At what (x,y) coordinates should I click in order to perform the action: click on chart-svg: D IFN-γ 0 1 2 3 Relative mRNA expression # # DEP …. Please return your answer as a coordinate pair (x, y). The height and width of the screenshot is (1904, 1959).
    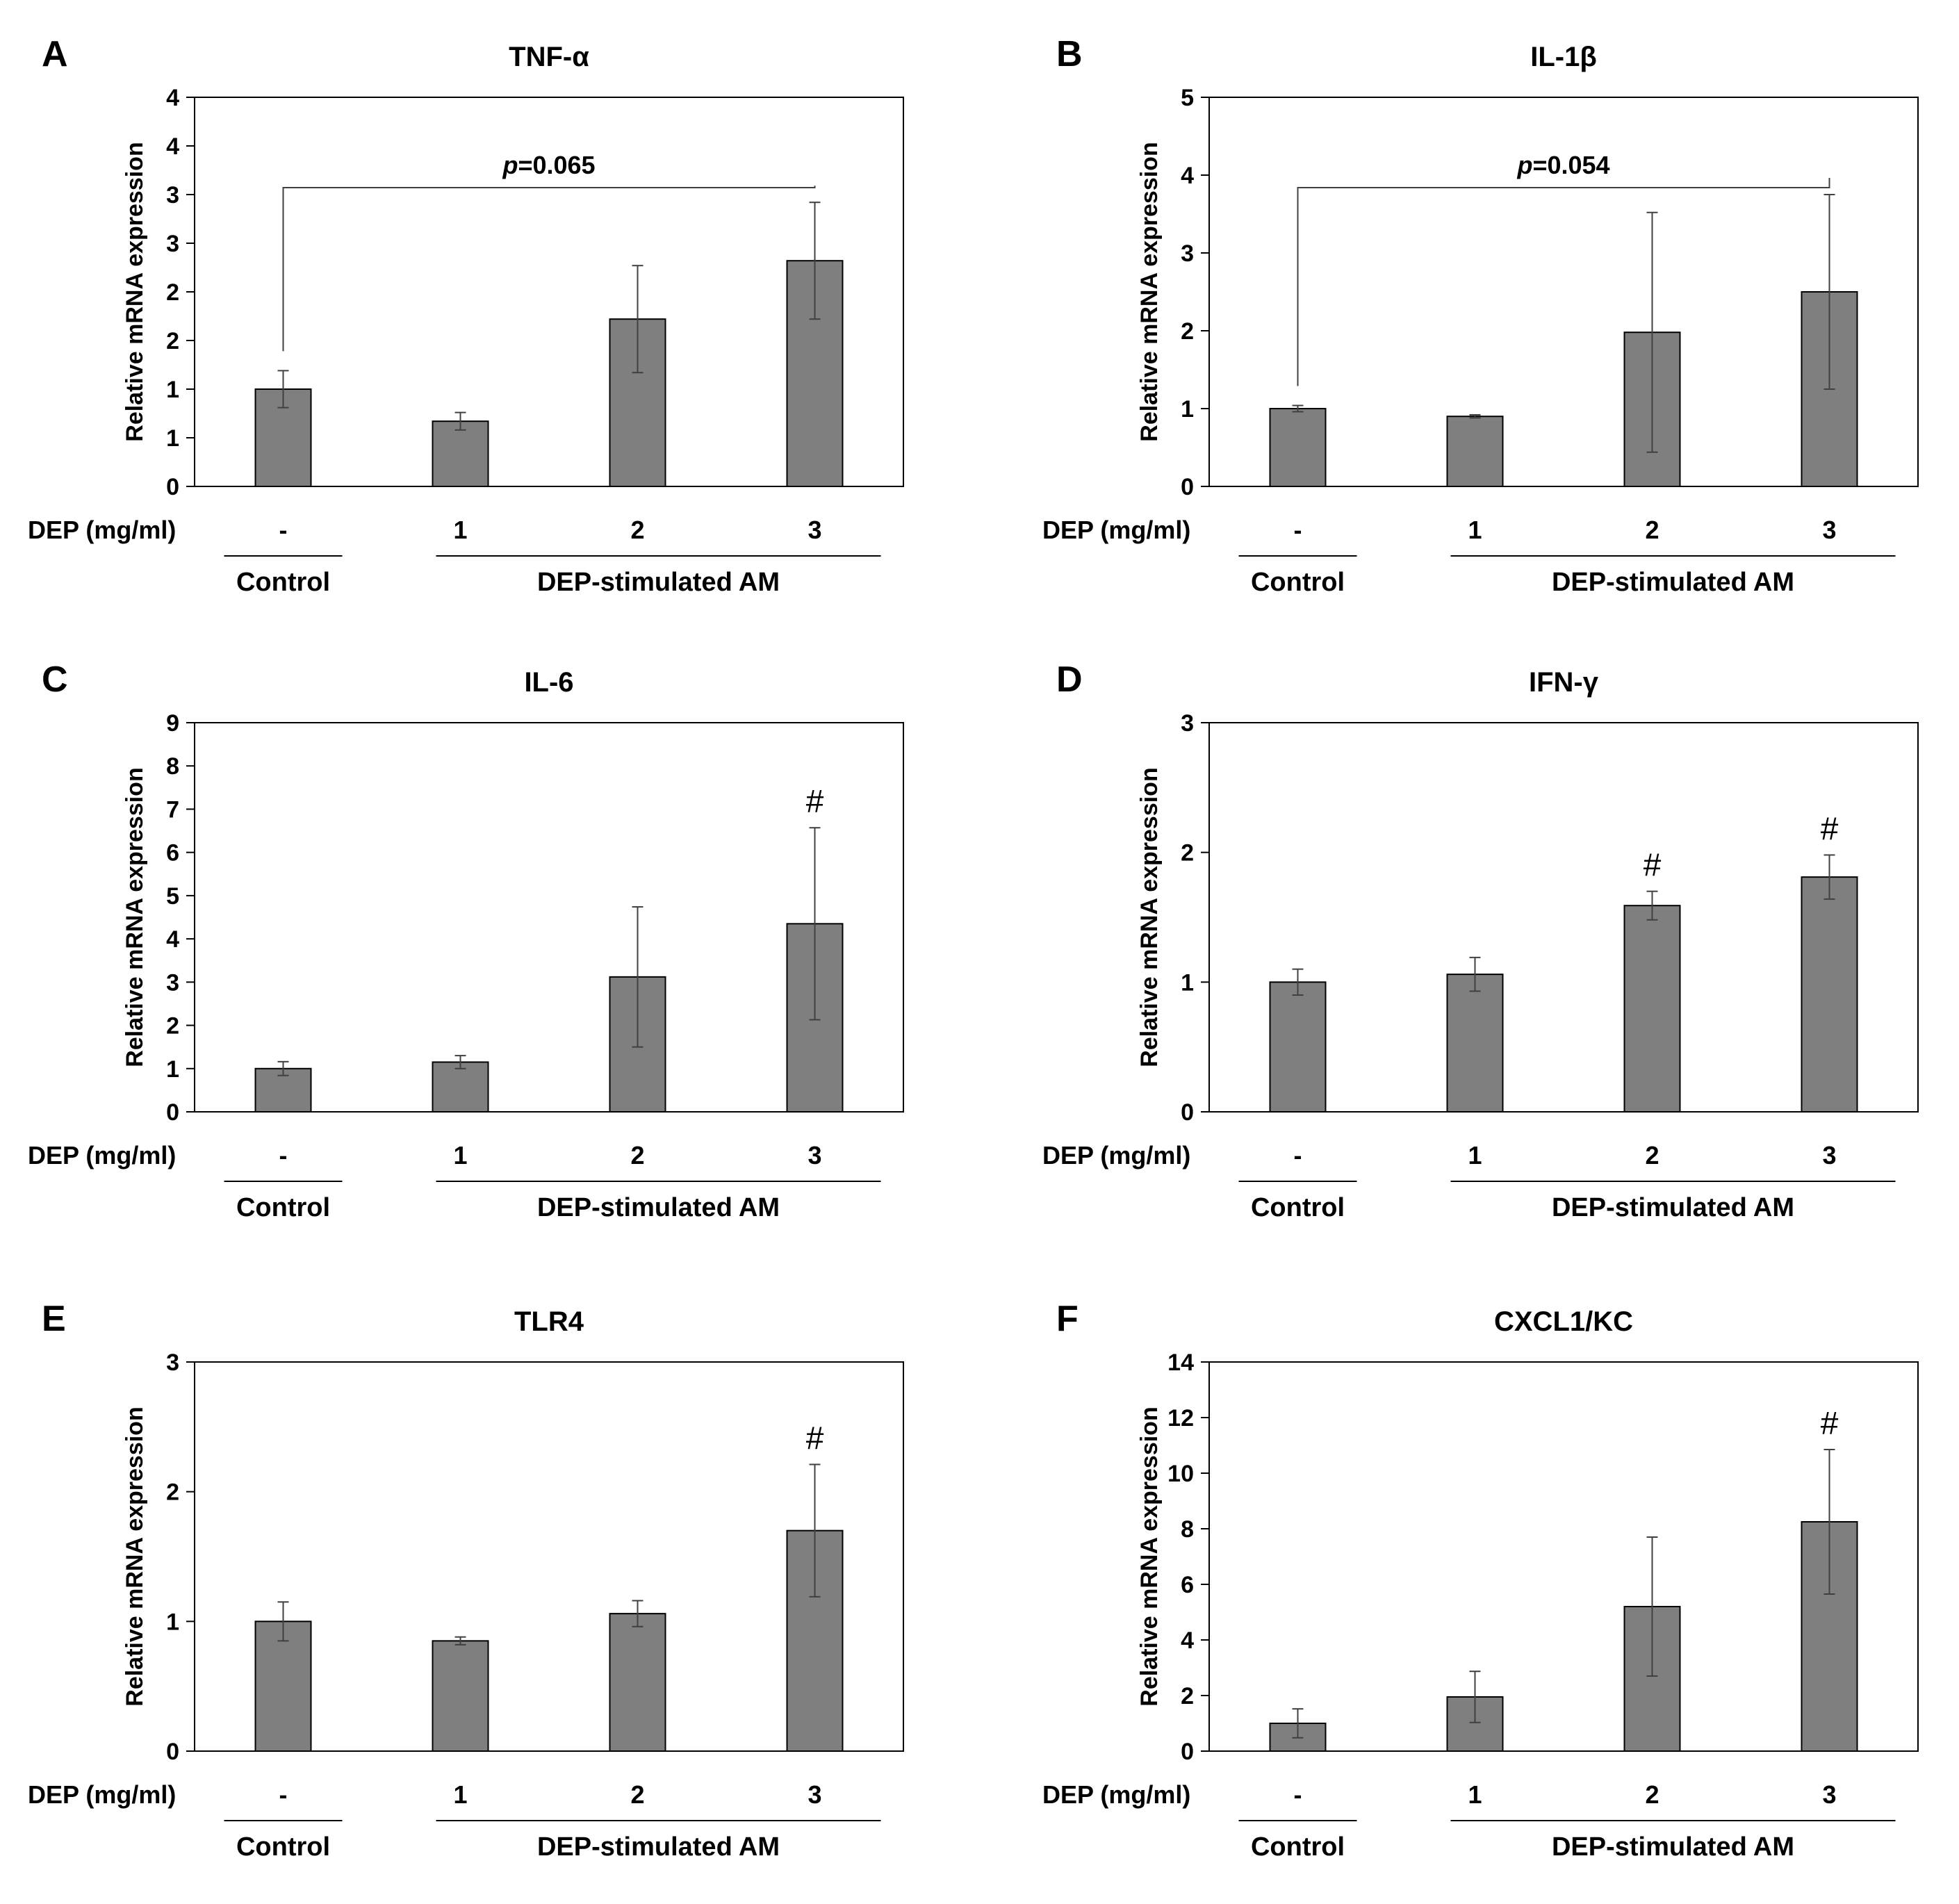
    Looking at the image, I should click on (1480, 940).